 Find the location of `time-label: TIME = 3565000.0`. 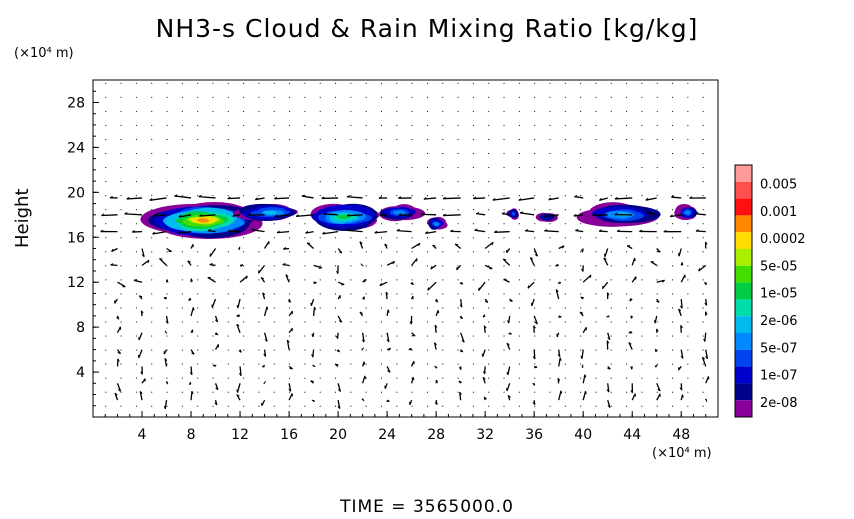

time-label: TIME = 3565000.0 is located at coordinates (427, 507).